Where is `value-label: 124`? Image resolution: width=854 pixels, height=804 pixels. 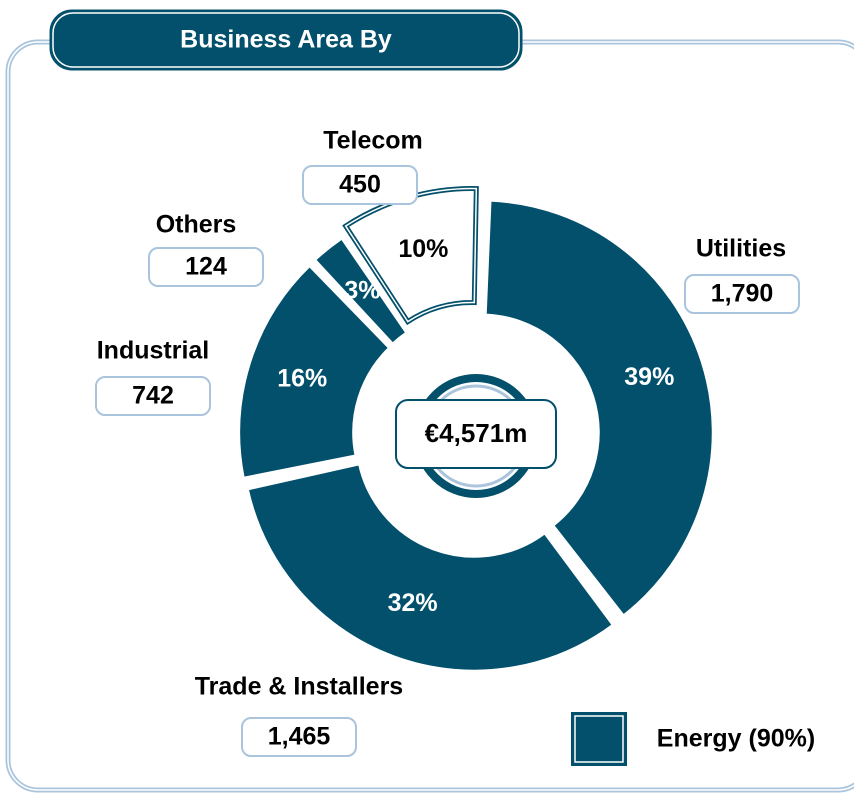
value-label: 124 is located at coordinates (206, 267).